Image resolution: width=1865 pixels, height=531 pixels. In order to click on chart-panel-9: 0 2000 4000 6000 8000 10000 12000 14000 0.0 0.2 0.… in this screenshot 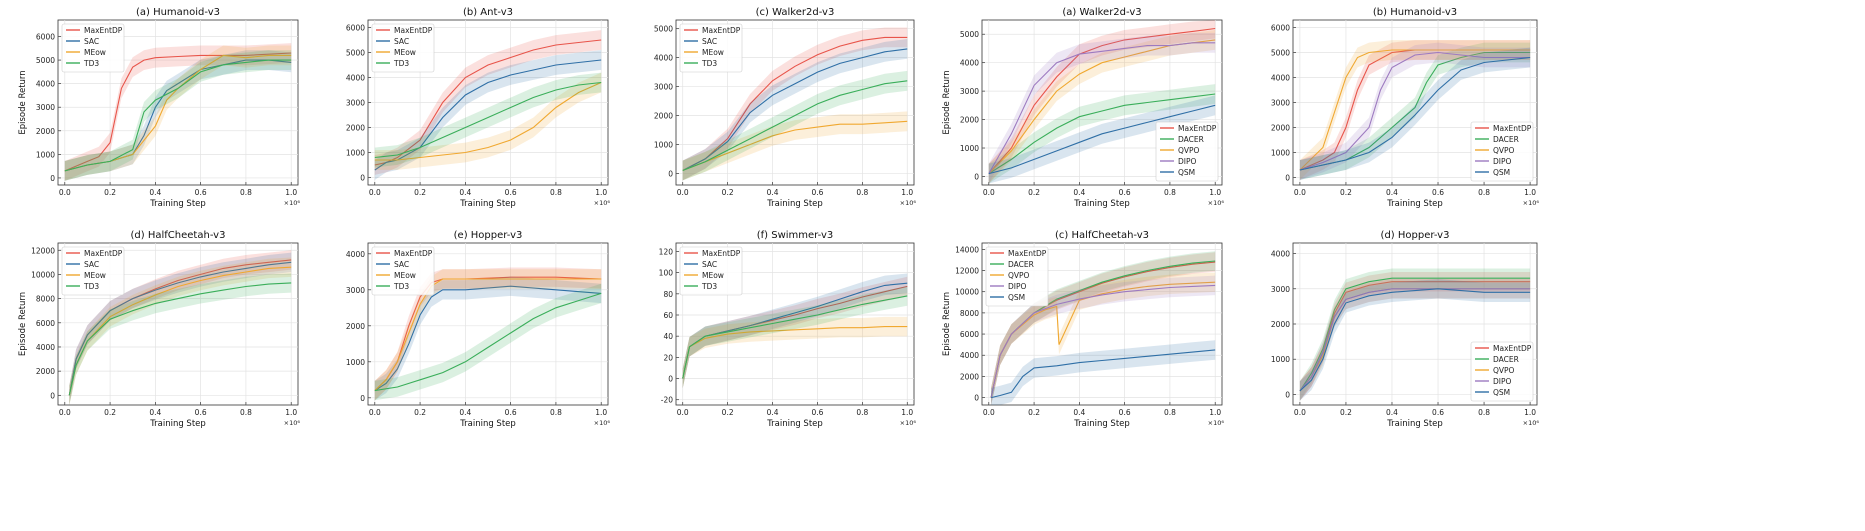, I will do `click(1083, 329)`.